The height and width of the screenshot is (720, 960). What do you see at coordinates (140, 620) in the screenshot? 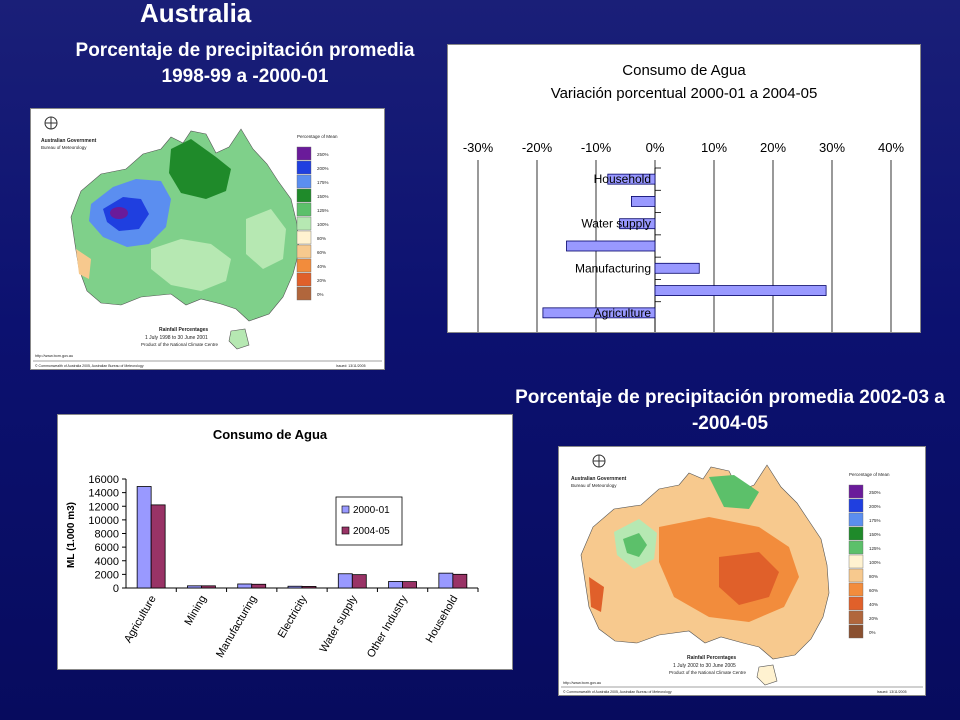
I see `x-tick-label: Agriculture` at bounding box center [140, 620].